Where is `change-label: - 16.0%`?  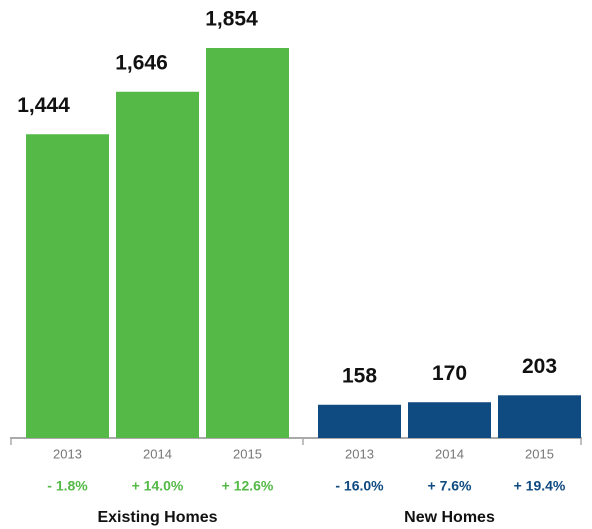 change-label: - 16.0% is located at coordinates (359, 486).